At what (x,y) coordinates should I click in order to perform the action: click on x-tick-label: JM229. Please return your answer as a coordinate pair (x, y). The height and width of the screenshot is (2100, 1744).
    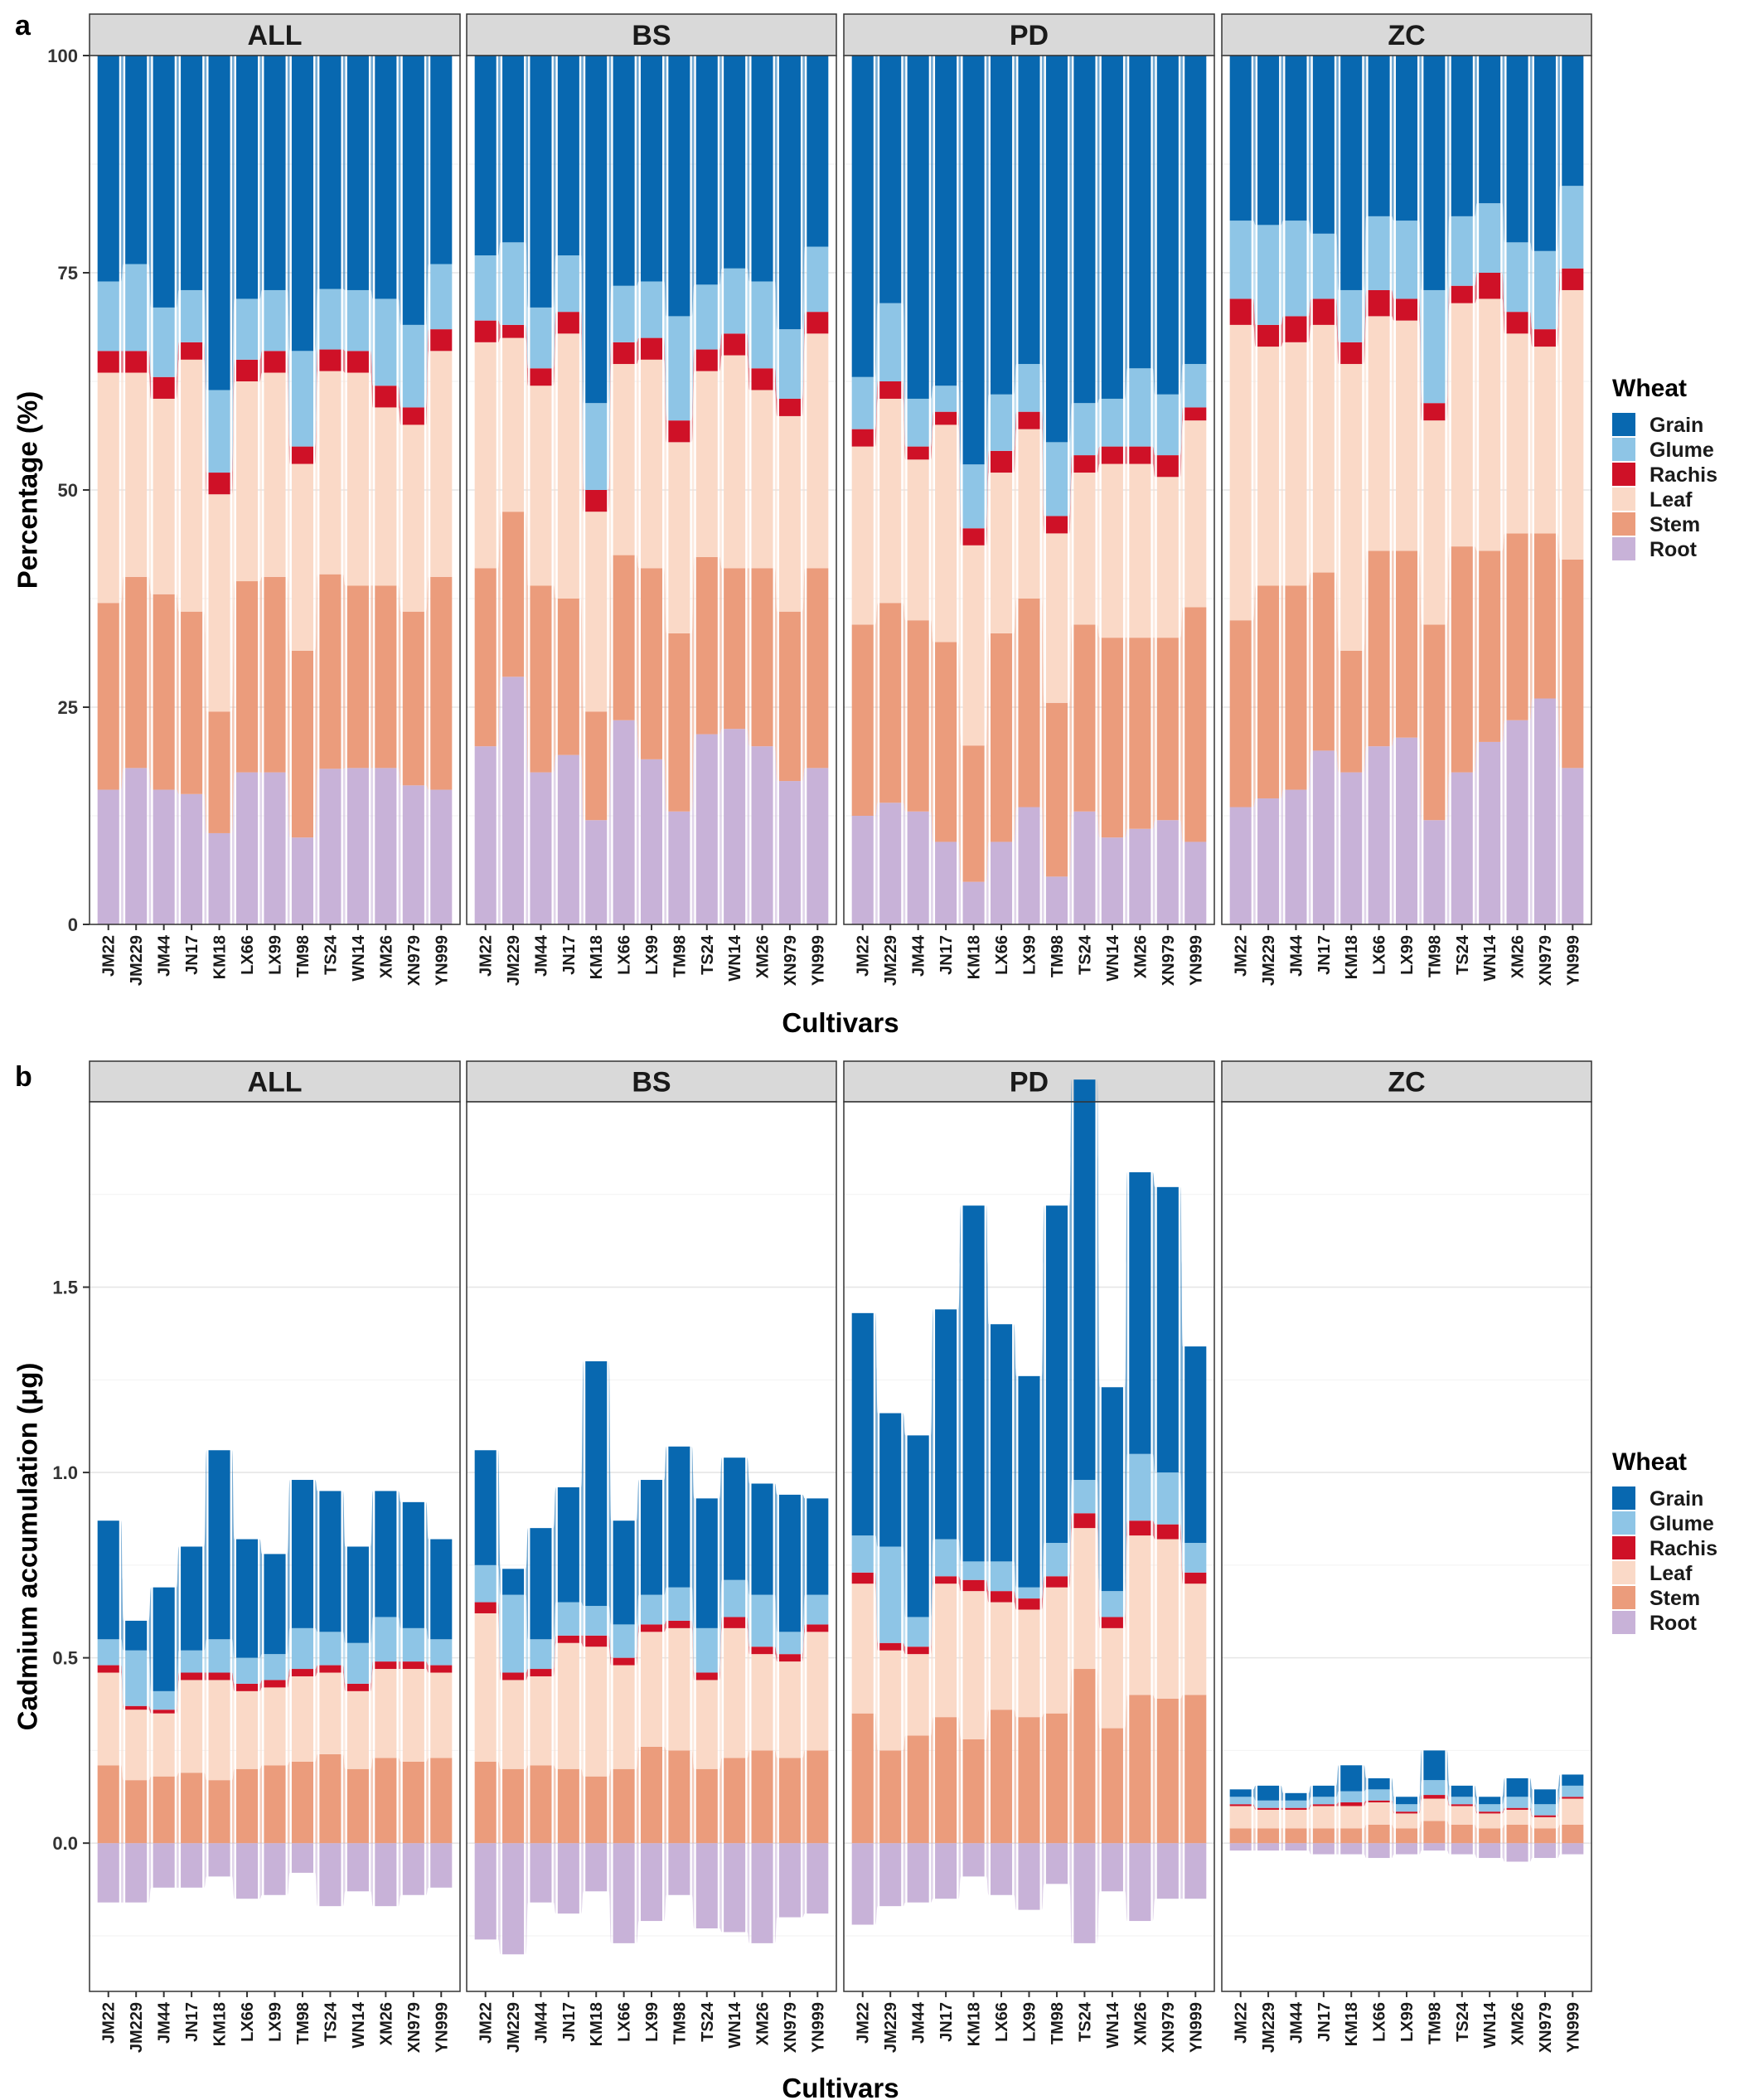
    Looking at the image, I should click on (514, 2028).